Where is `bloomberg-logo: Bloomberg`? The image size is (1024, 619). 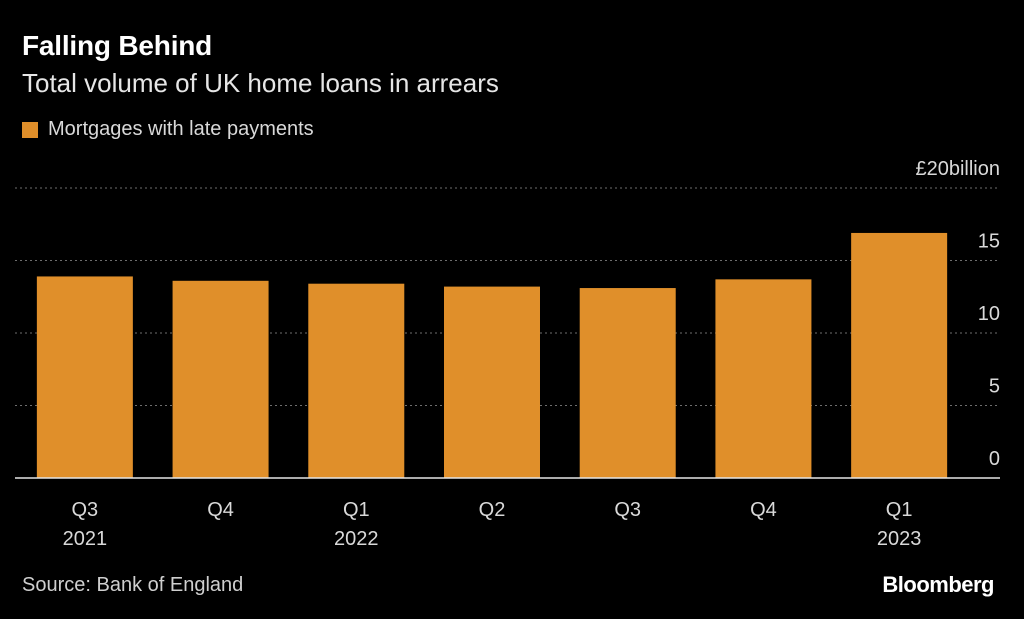
bloomberg-logo: Bloomberg is located at coordinates (938, 584).